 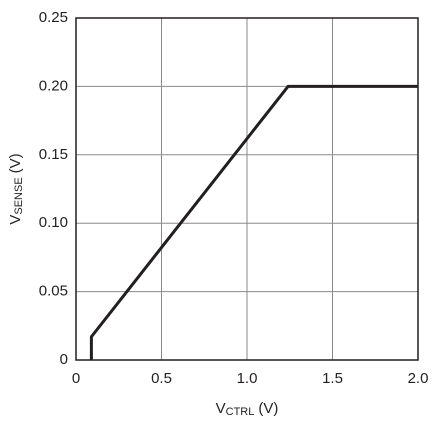 What do you see at coordinates (268, 408) in the screenshot?
I see `x-label-unit: (V)` at bounding box center [268, 408].